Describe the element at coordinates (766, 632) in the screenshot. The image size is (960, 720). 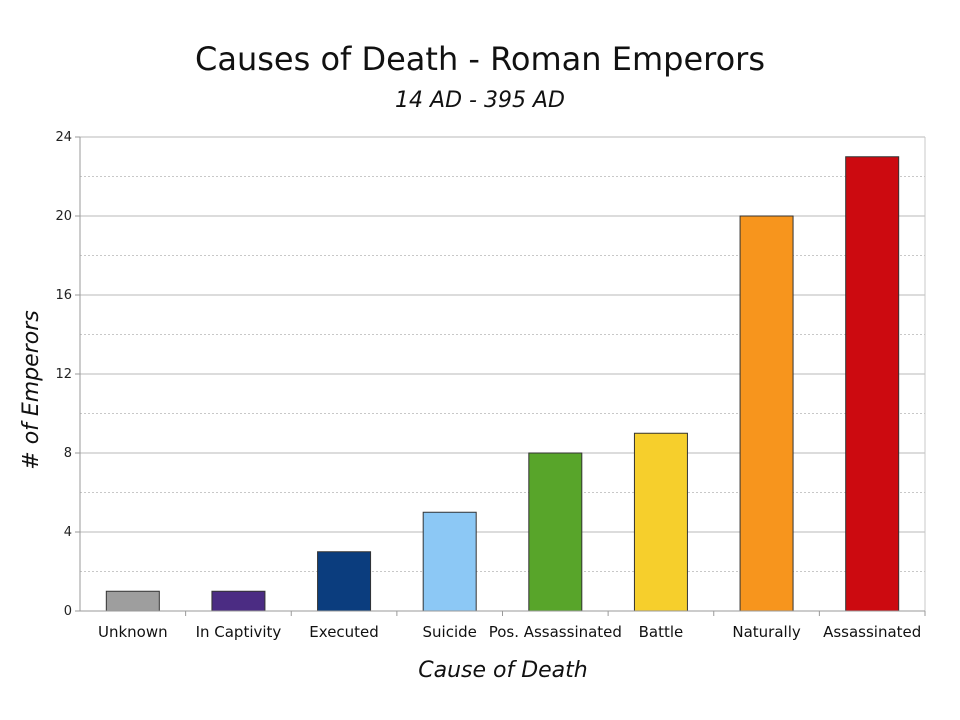
I see `x-tick-label: Naturally` at that location.